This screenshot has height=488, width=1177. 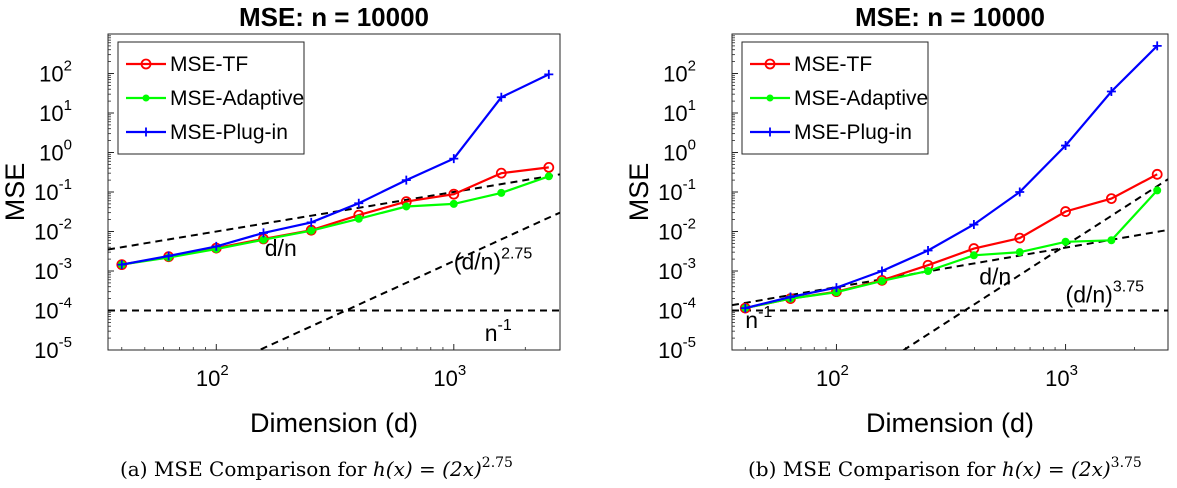 I want to click on reference-label-1: d/n, so click(x=995, y=277).